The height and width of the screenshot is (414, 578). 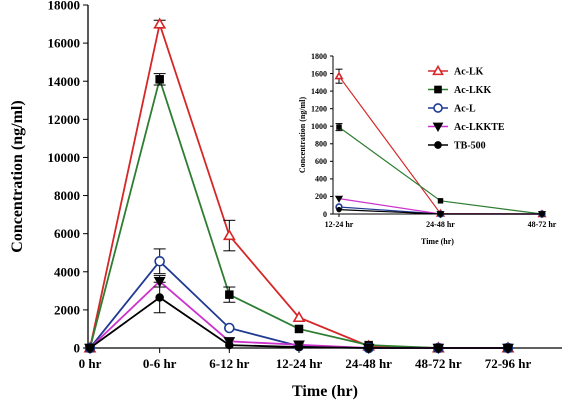 What do you see at coordinates (67, 271) in the screenshot?
I see `y-tick-label: 4000` at bounding box center [67, 271].